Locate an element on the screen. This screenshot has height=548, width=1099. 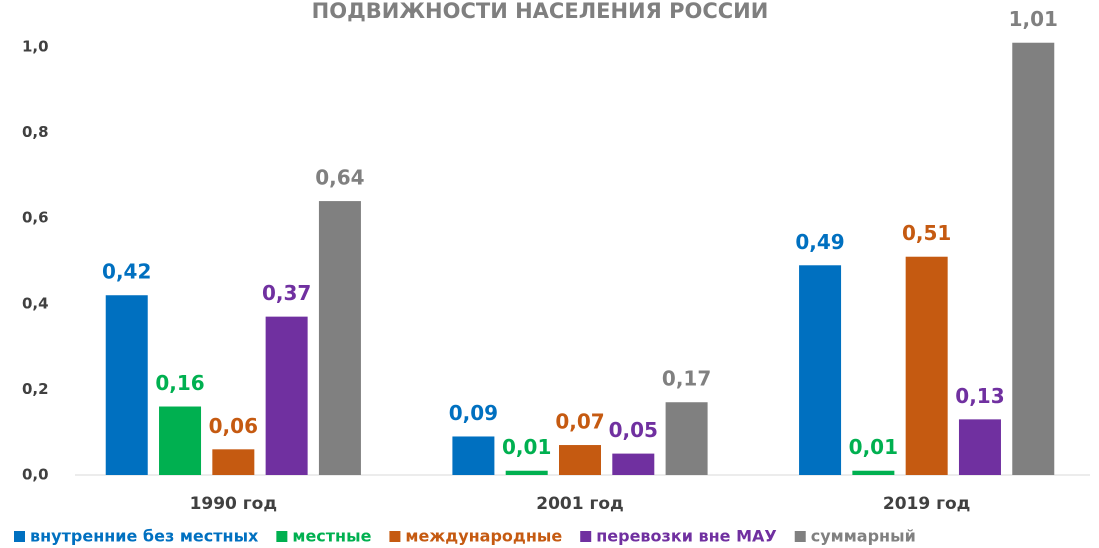
y-tick-label: 1,0 is located at coordinates (35, 47).